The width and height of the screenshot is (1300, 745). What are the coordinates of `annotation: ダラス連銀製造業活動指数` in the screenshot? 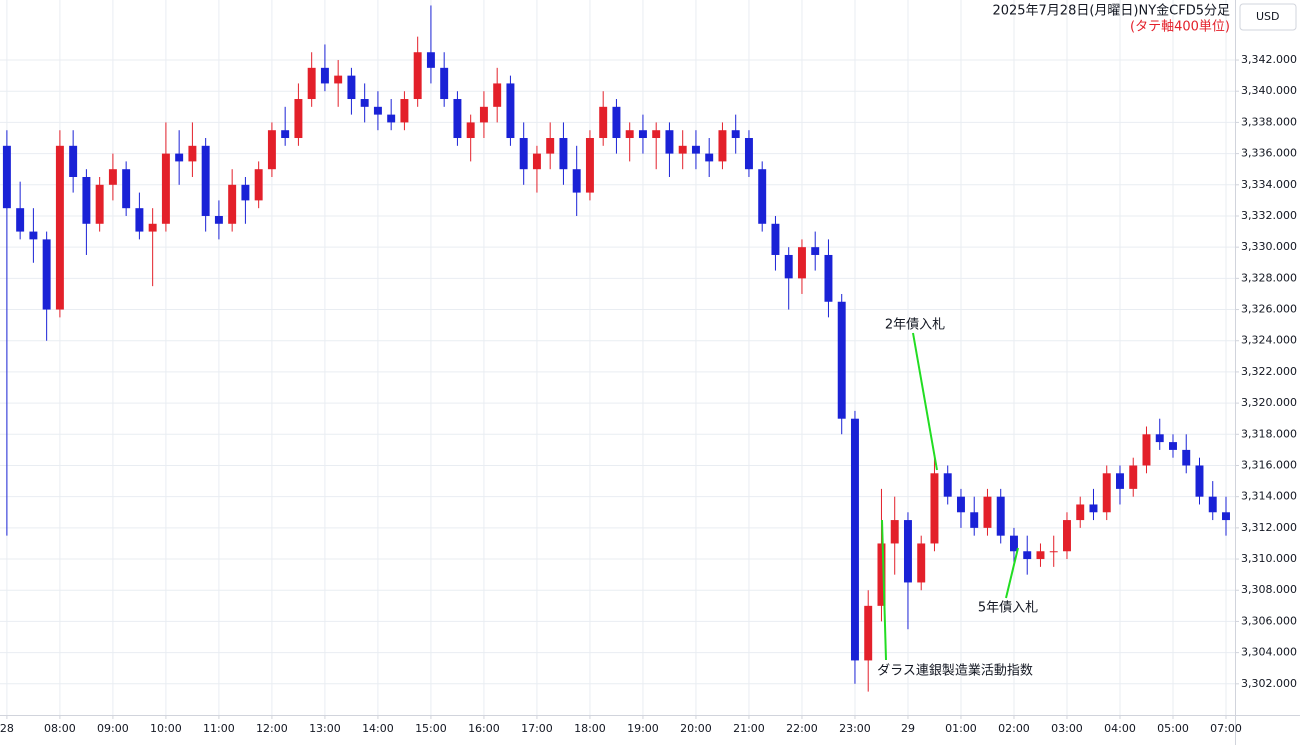 It's located at (955, 671).